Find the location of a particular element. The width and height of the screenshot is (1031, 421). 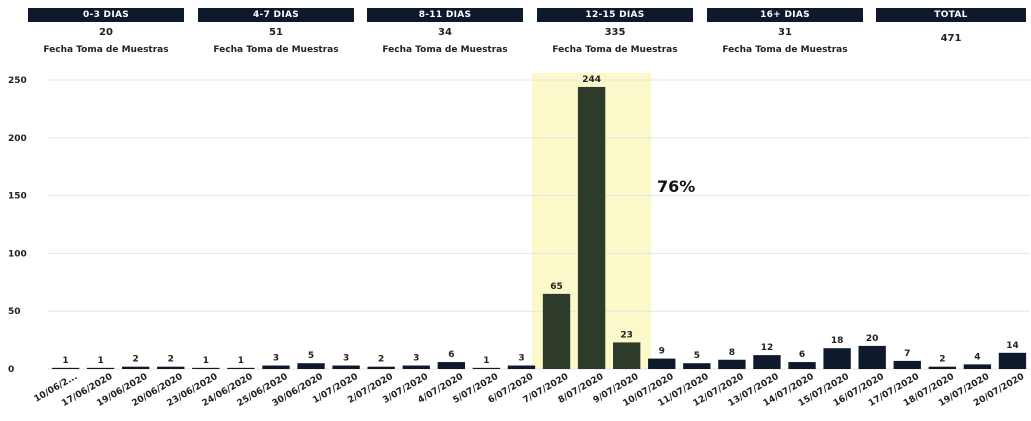

data-label: 12 is located at coordinates (767, 348).